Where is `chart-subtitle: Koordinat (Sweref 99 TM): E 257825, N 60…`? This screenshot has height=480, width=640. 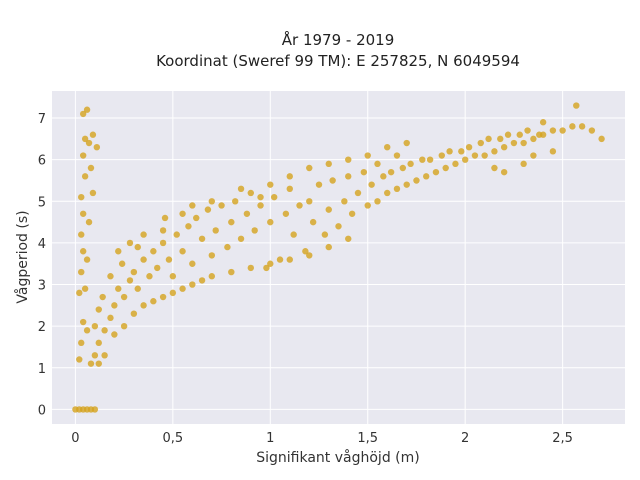 chart-subtitle: Koordinat (Sweref 99 TM): E 257825, N 60… is located at coordinates (338, 61).